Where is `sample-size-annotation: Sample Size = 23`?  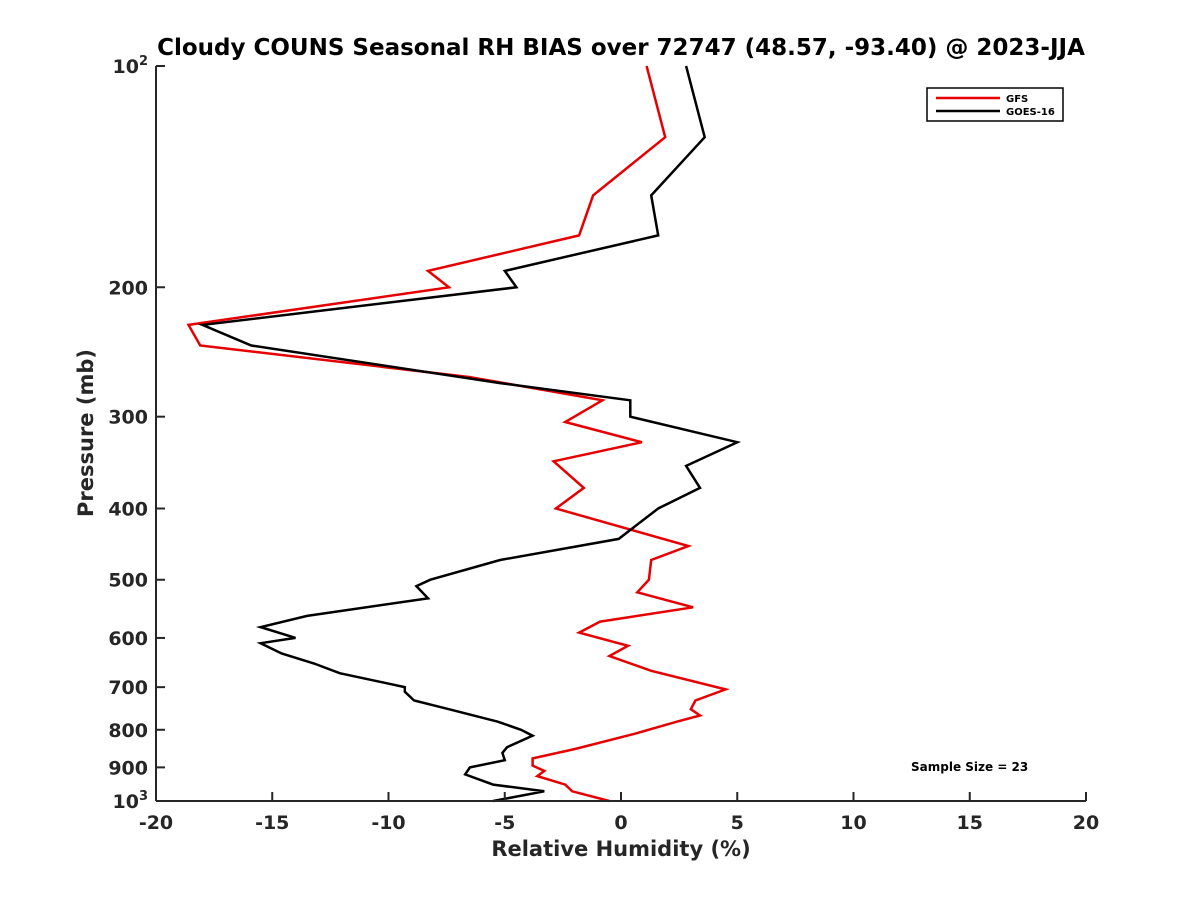
sample-size-annotation: Sample Size = 23 is located at coordinates (969, 767).